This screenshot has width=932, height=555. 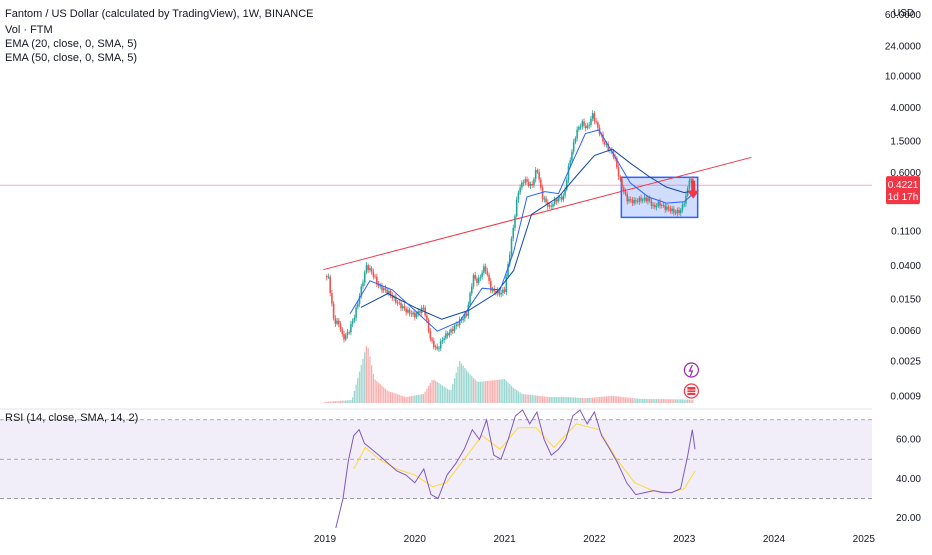 What do you see at coordinates (905, 266) in the screenshot?
I see `price-tick-label: 0.0400` at bounding box center [905, 266].